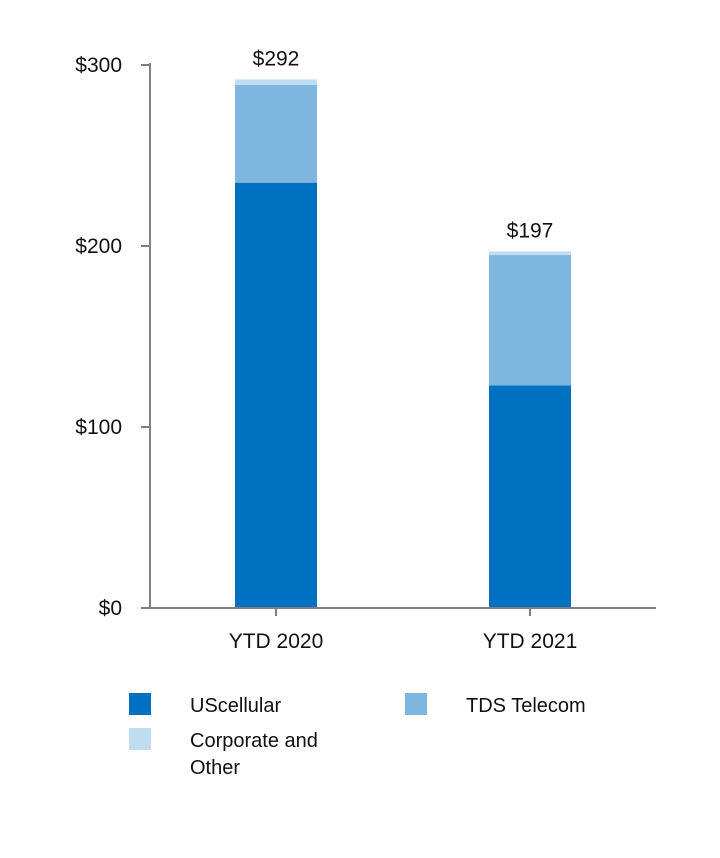 The width and height of the screenshot is (720, 858). I want to click on x-ticks-group: YTD 2020 YTD 2021, so click(403, 630).